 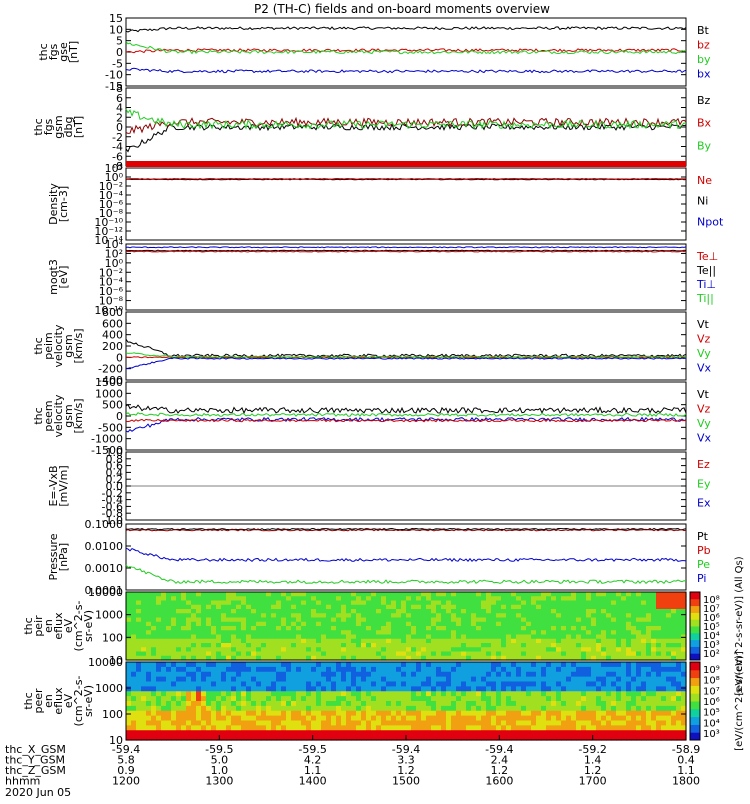 What do you see at coordinates (703, 464) in the screenshot?
I see `legend-entry: Ez` at bounding box center [703, 464].